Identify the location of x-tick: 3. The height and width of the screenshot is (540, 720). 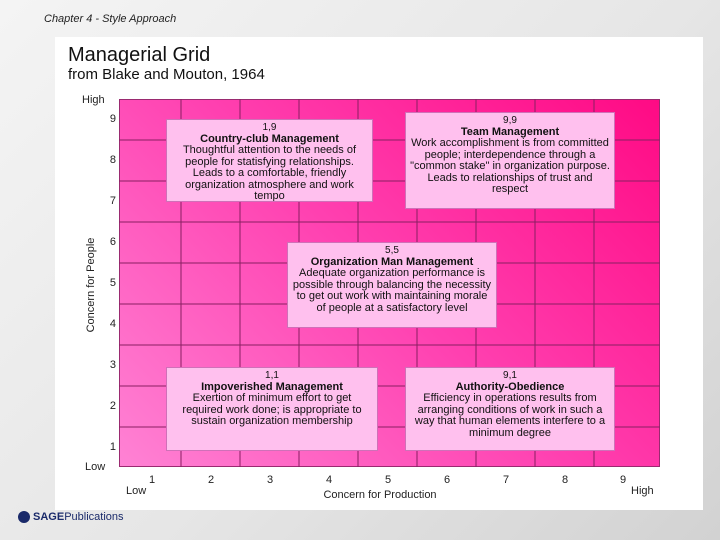
(270, 480).